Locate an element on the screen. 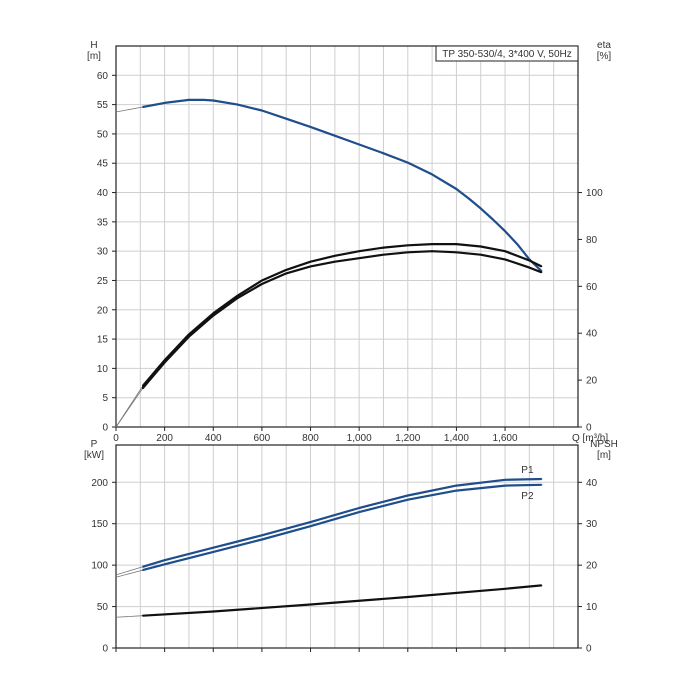 The width and height of the screenshot is (700, 700). y-tick-label: 200 is located at coordinates (99, 483).